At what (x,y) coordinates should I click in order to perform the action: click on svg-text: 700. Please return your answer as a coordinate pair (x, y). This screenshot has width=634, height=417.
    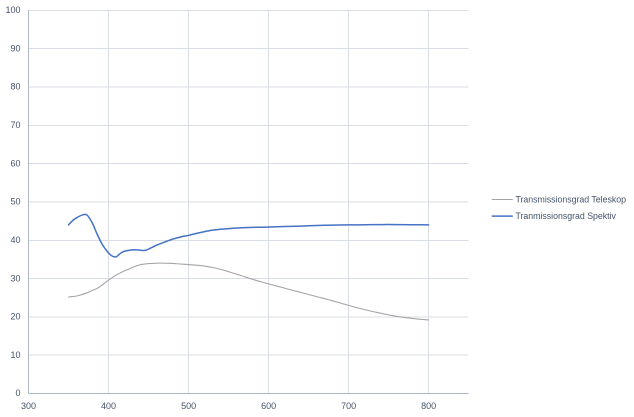
    Looking at the image, I should click on (348, 406).